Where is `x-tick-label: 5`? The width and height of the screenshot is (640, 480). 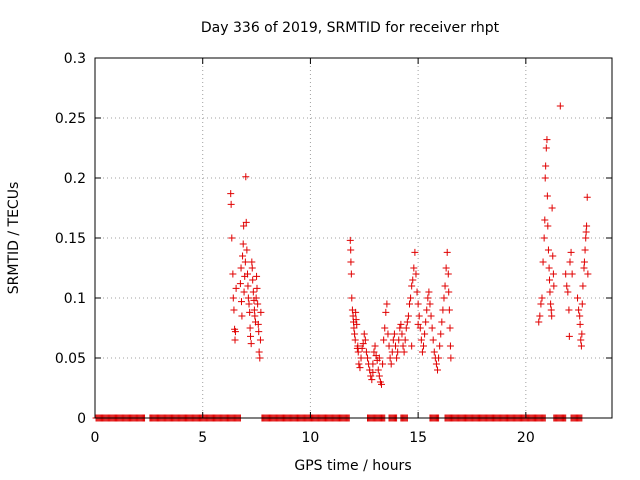
x-tick-label: 5 is located at coordinates (202, 438).